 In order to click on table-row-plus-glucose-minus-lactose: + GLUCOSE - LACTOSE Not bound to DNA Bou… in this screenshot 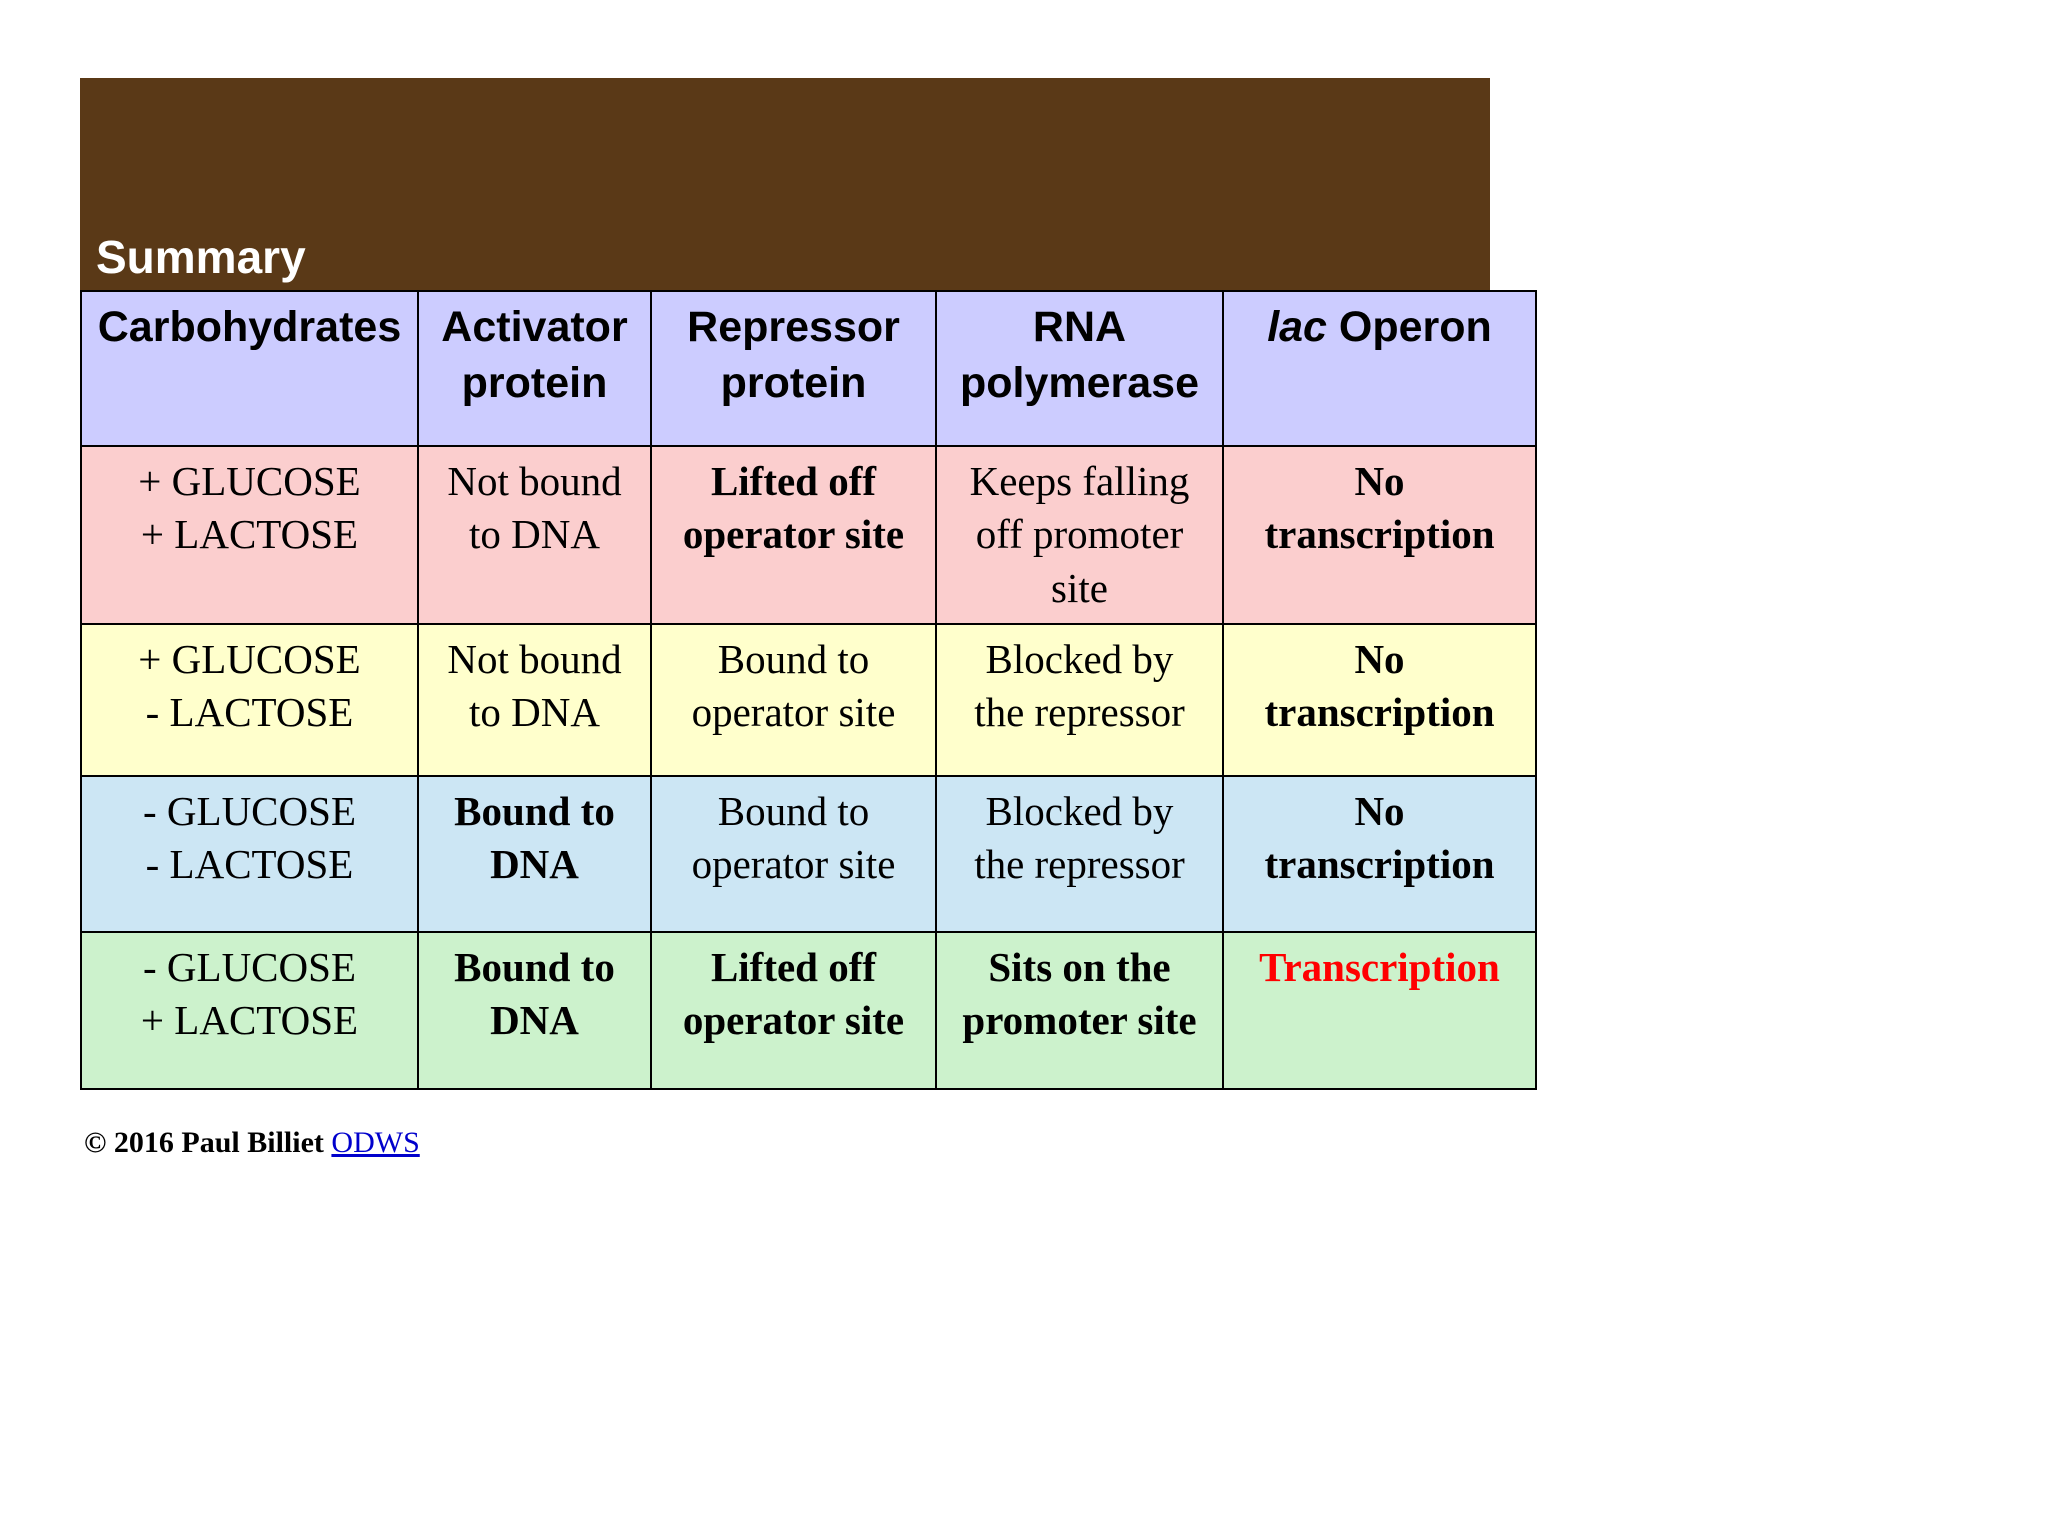, I will do `click(808, 699)`.